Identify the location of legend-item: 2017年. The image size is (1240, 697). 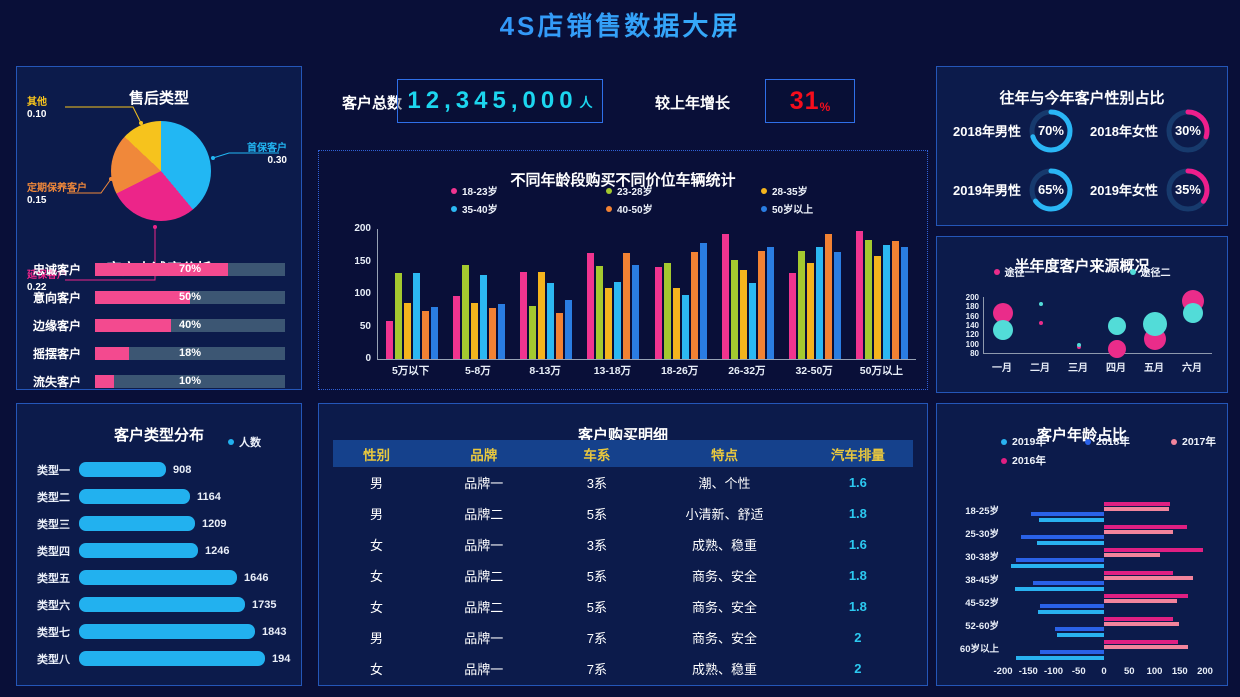
(1193, 441).